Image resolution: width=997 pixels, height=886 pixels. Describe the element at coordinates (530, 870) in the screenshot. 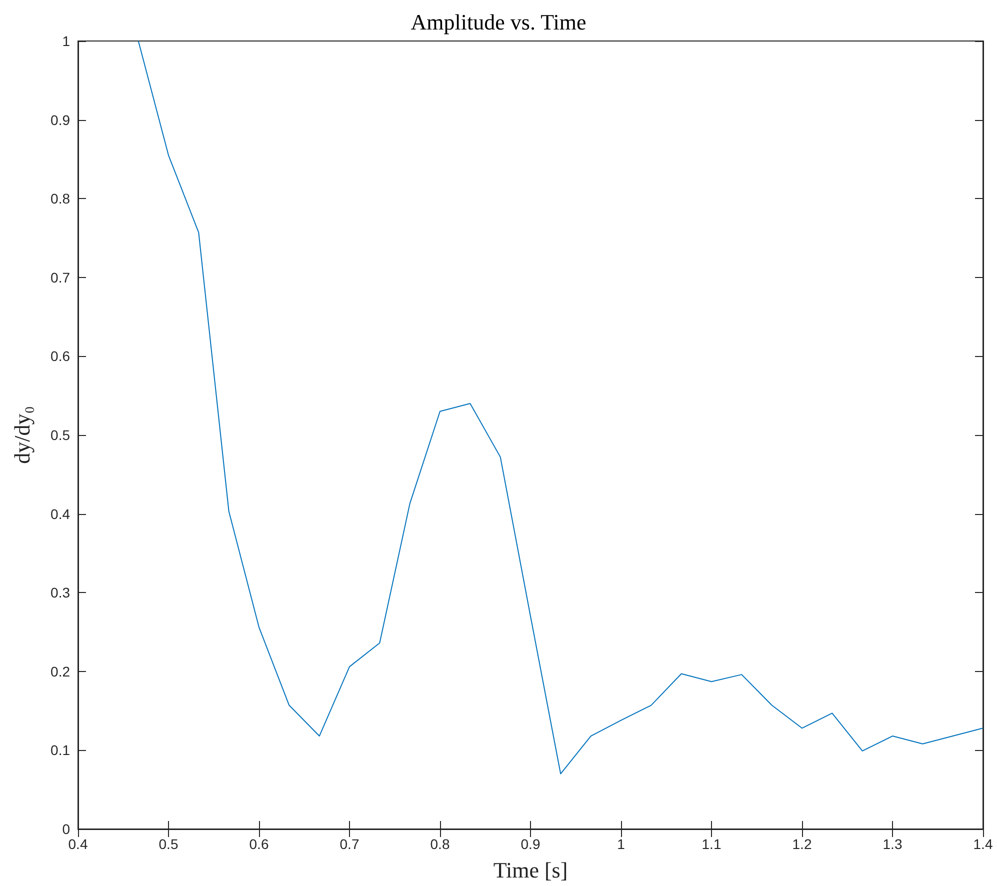

I see `x-axis-title: Time [s]` at that location.